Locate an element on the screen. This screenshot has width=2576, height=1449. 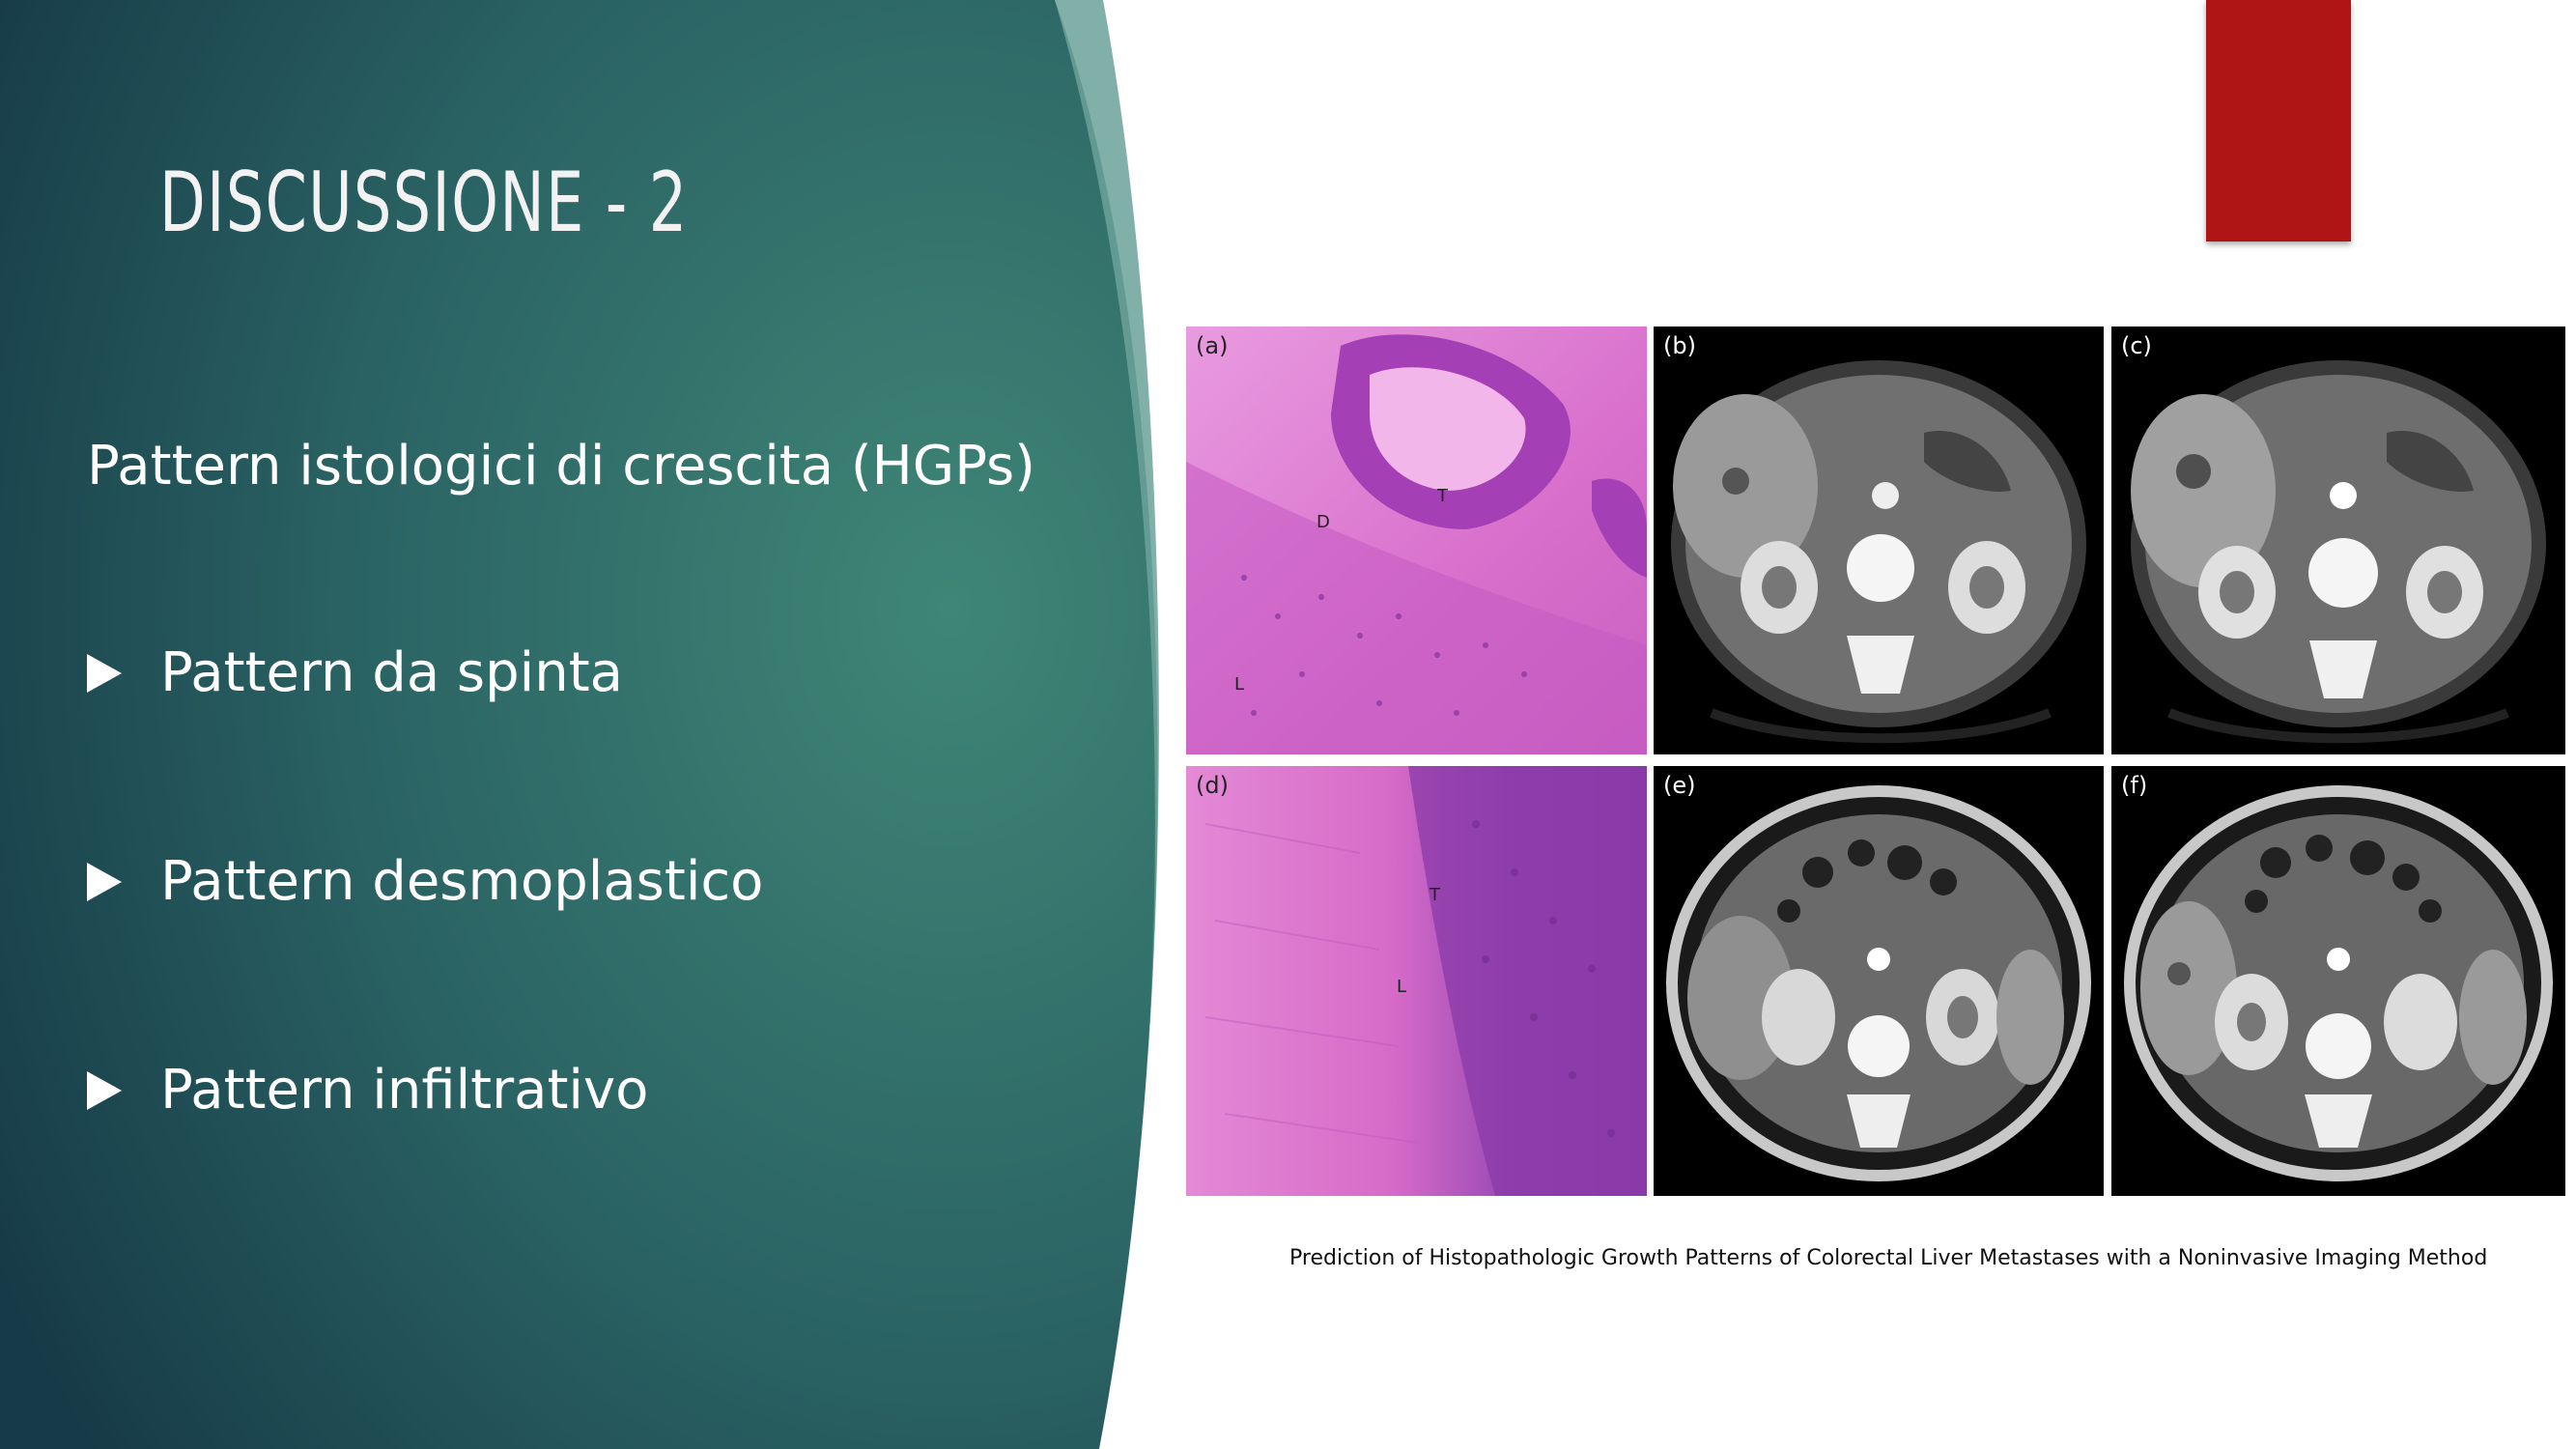
panel-label: (f) is located at coordinates (2134, 785).